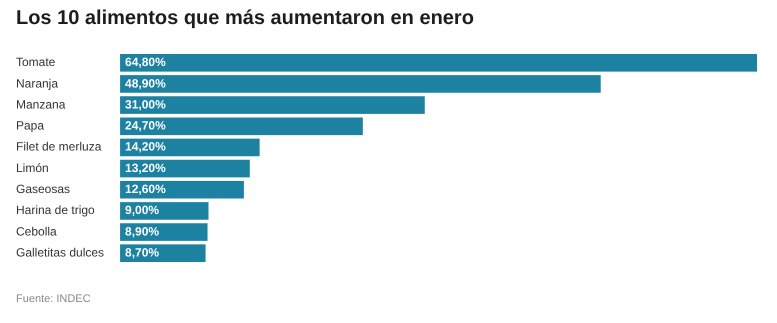 This screenshot has height=323, width=777. I want to click on y-tick-label: Naranja, so click(37, 83).